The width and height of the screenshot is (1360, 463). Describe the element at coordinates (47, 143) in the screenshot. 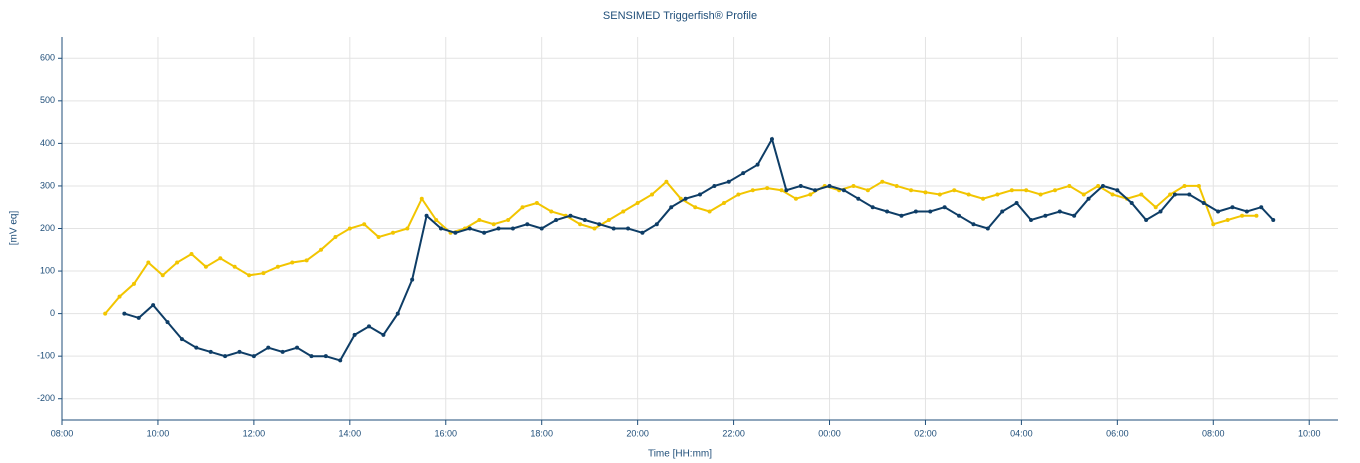

I see `y-tick-label: 400` at that location.